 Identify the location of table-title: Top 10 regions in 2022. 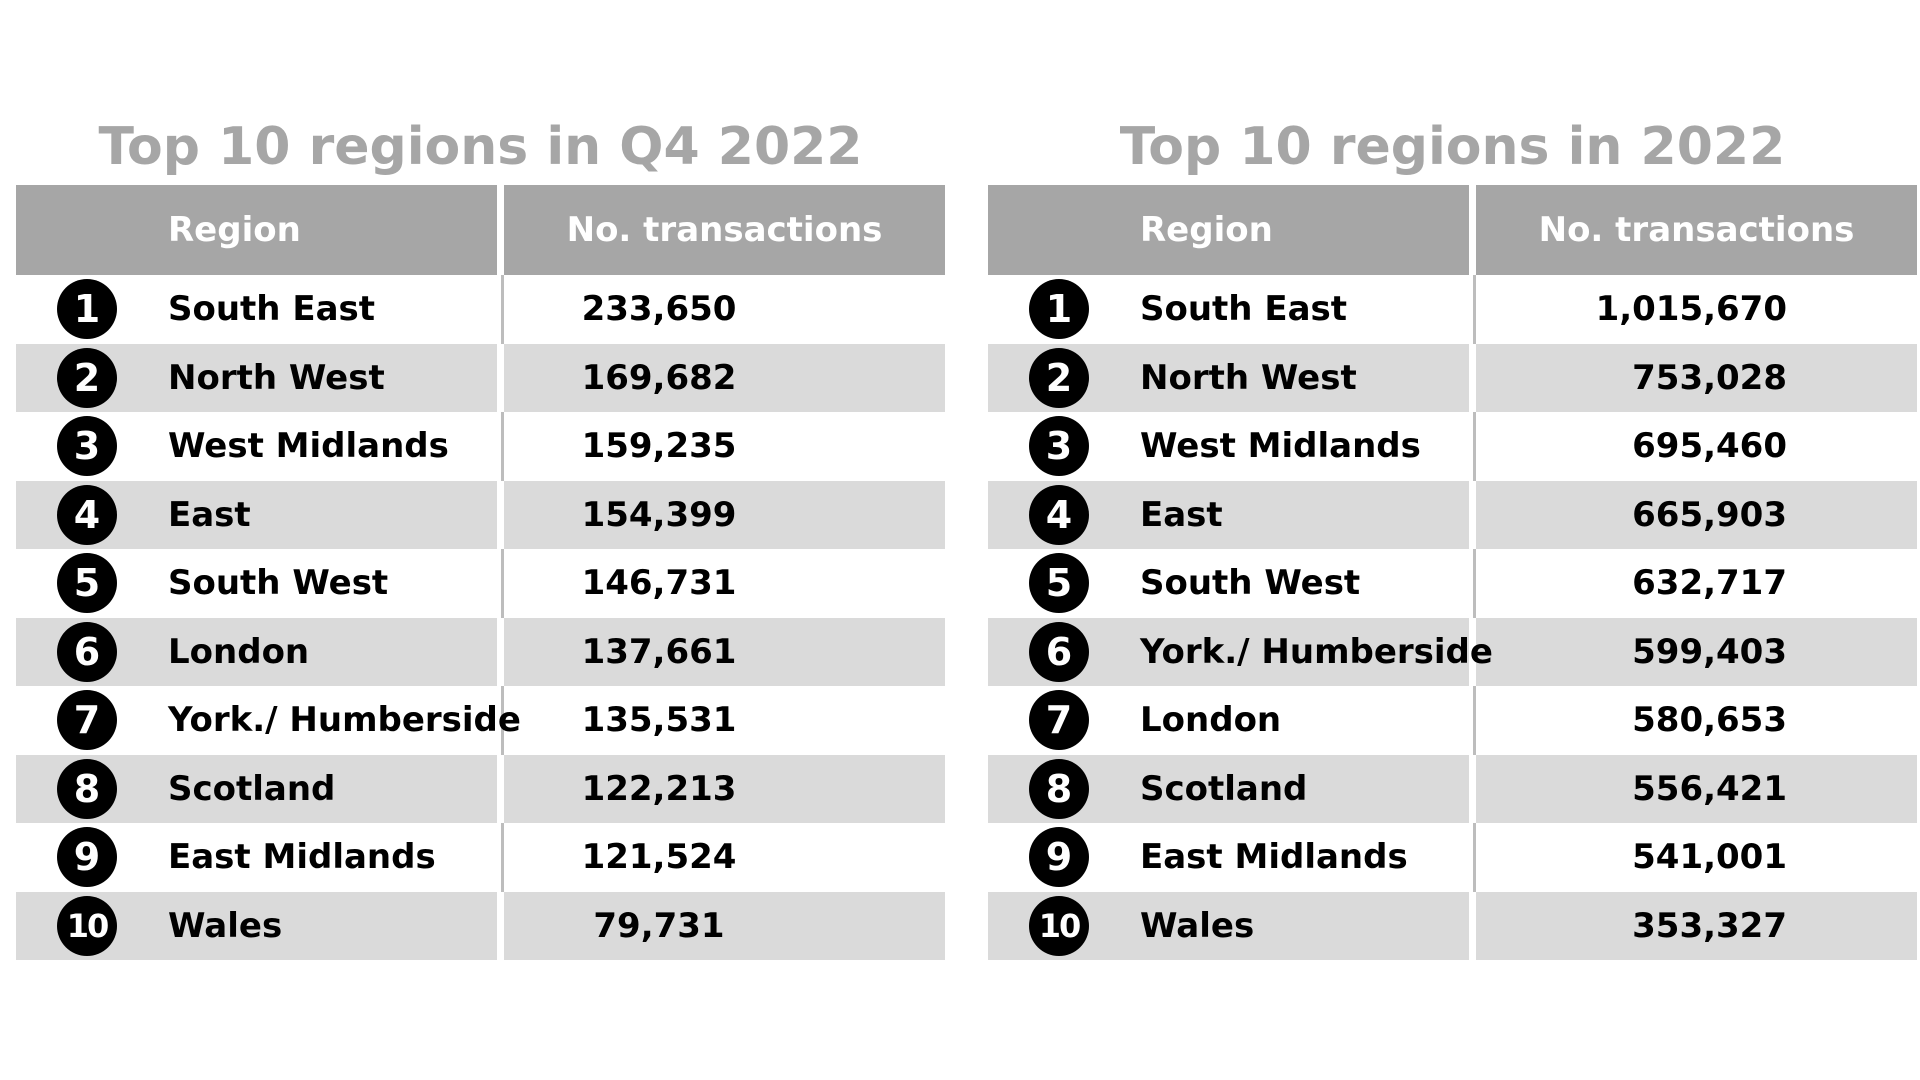
(1452, 147).